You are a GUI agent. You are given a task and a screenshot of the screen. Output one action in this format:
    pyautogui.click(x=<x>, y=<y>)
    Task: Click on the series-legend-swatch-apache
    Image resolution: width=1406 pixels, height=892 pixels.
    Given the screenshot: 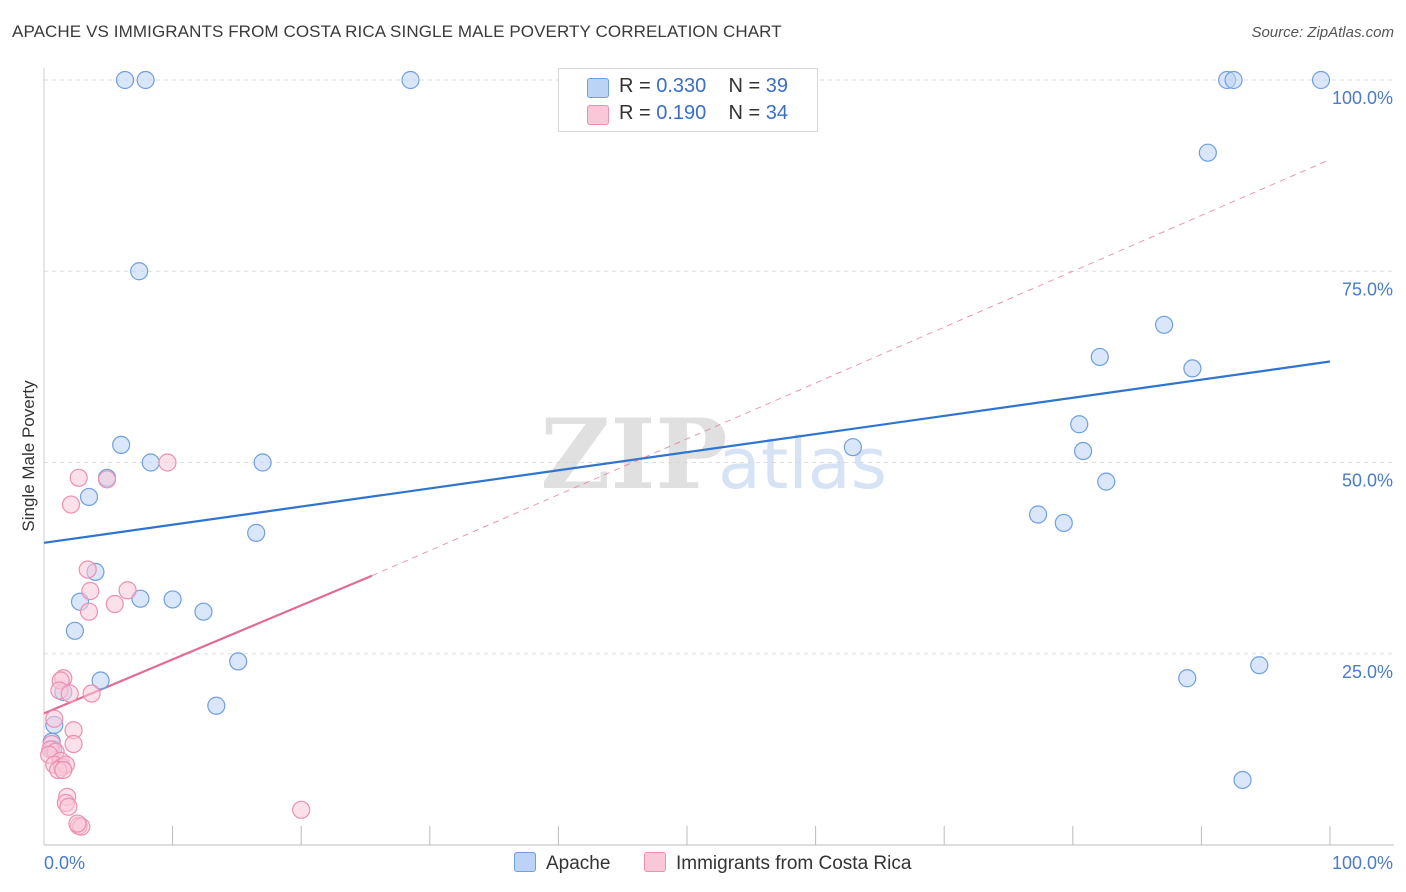 What is the action you would take?
    pyautogui.click(x=525, y=862)
    